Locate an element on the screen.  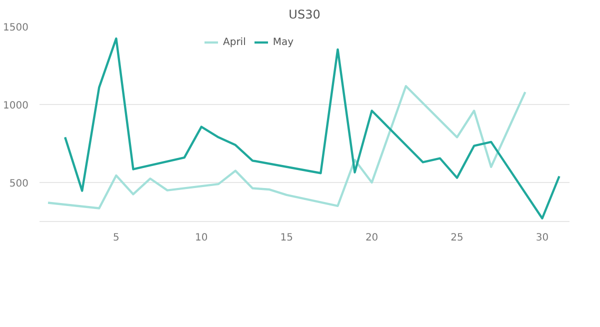
x-tick-label: 15 is located at coordinates (286, 238).